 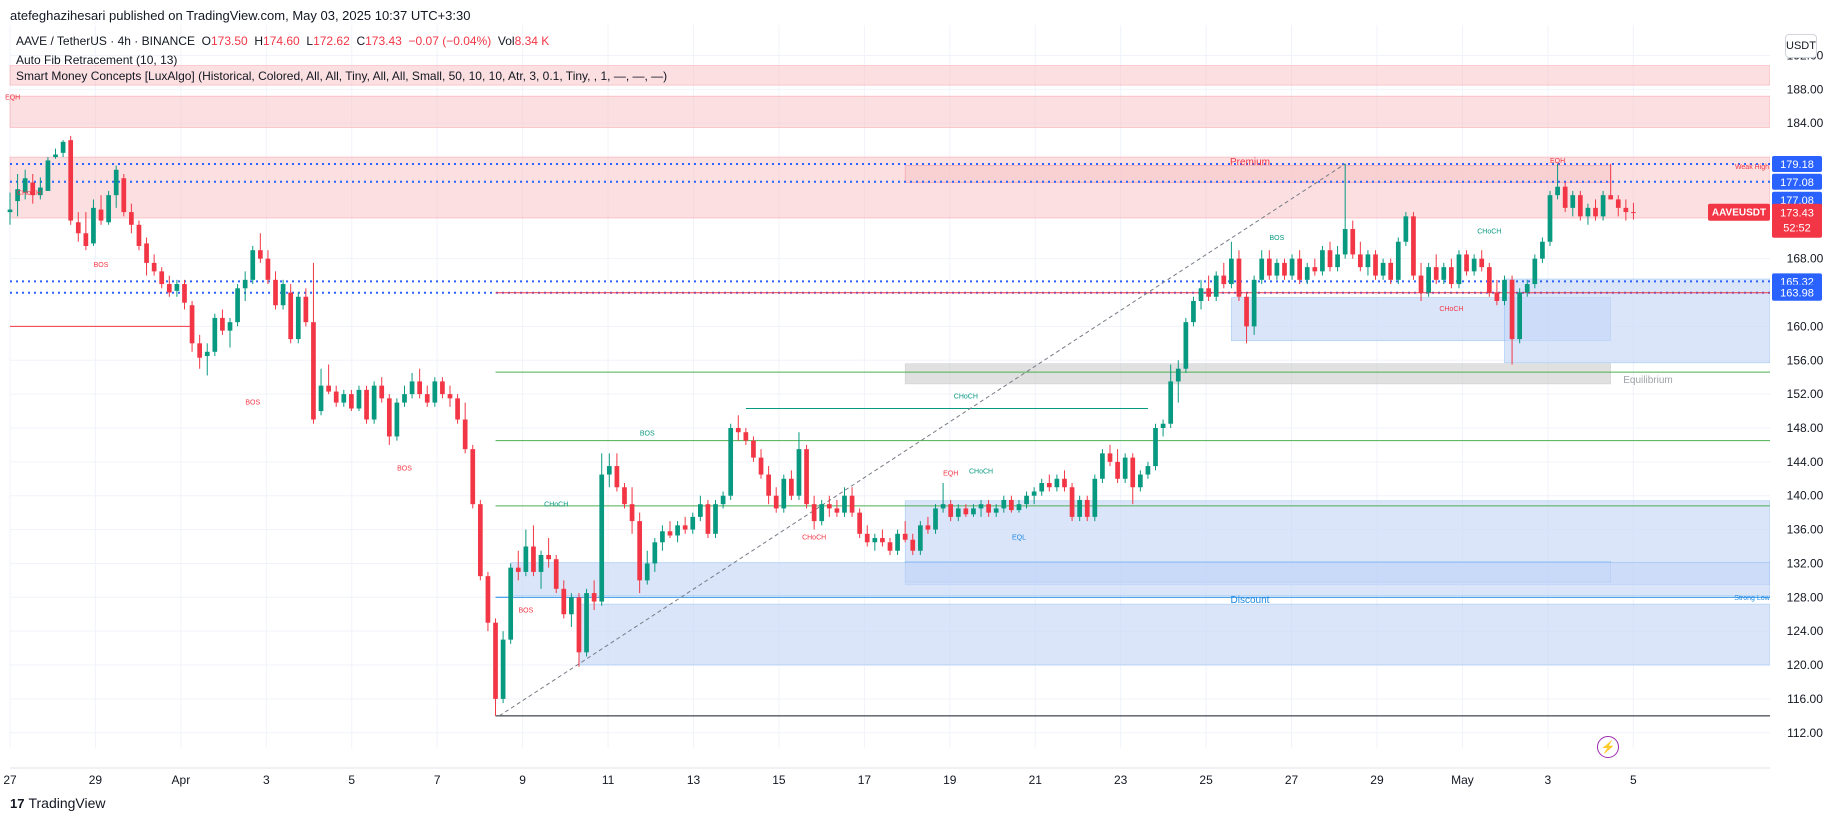 What do you see at coordinates (97, 60) in the screenshot?
I see `indicator-fib: Auto Fib Retracement (10, 13)` at bounding box center [97, 60].